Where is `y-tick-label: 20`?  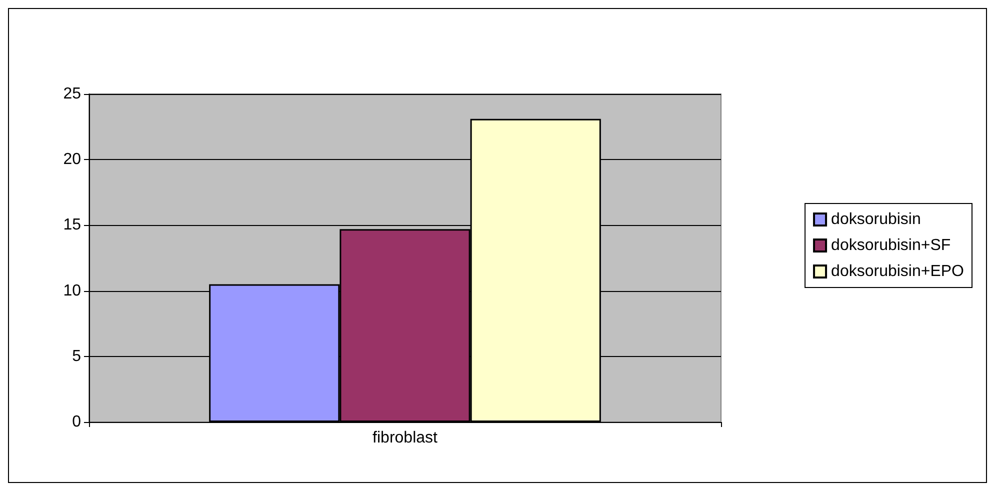 y-tick-label: 20 is located at coordinates (72, 159).